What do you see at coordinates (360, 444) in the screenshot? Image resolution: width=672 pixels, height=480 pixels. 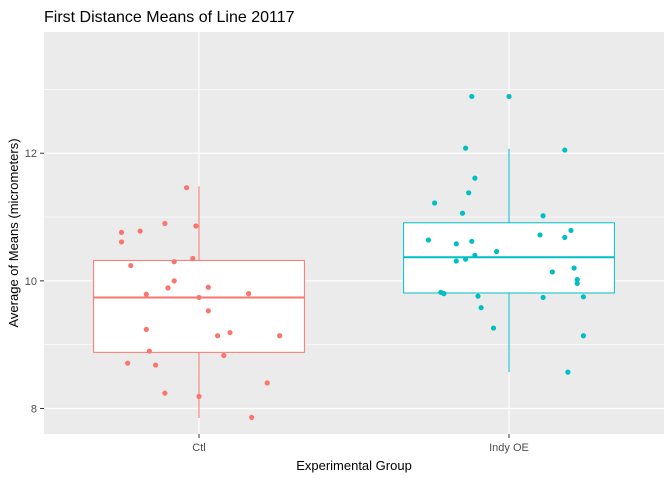 I see `x-axis-ticks: Ctl Indy OE` at bounding box center [360, 444].